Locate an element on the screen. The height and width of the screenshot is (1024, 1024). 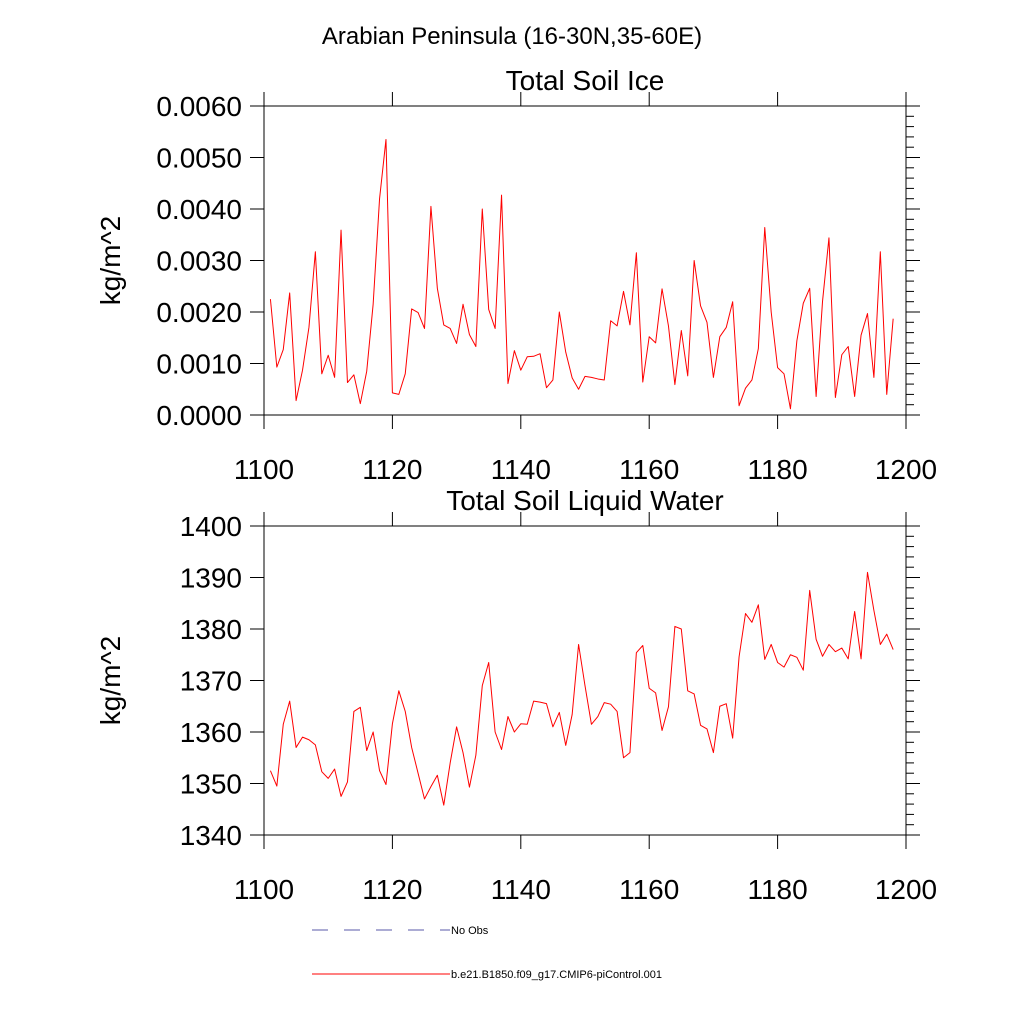
y-tick-label: 0.0020 is located at coordinates (199, 312).